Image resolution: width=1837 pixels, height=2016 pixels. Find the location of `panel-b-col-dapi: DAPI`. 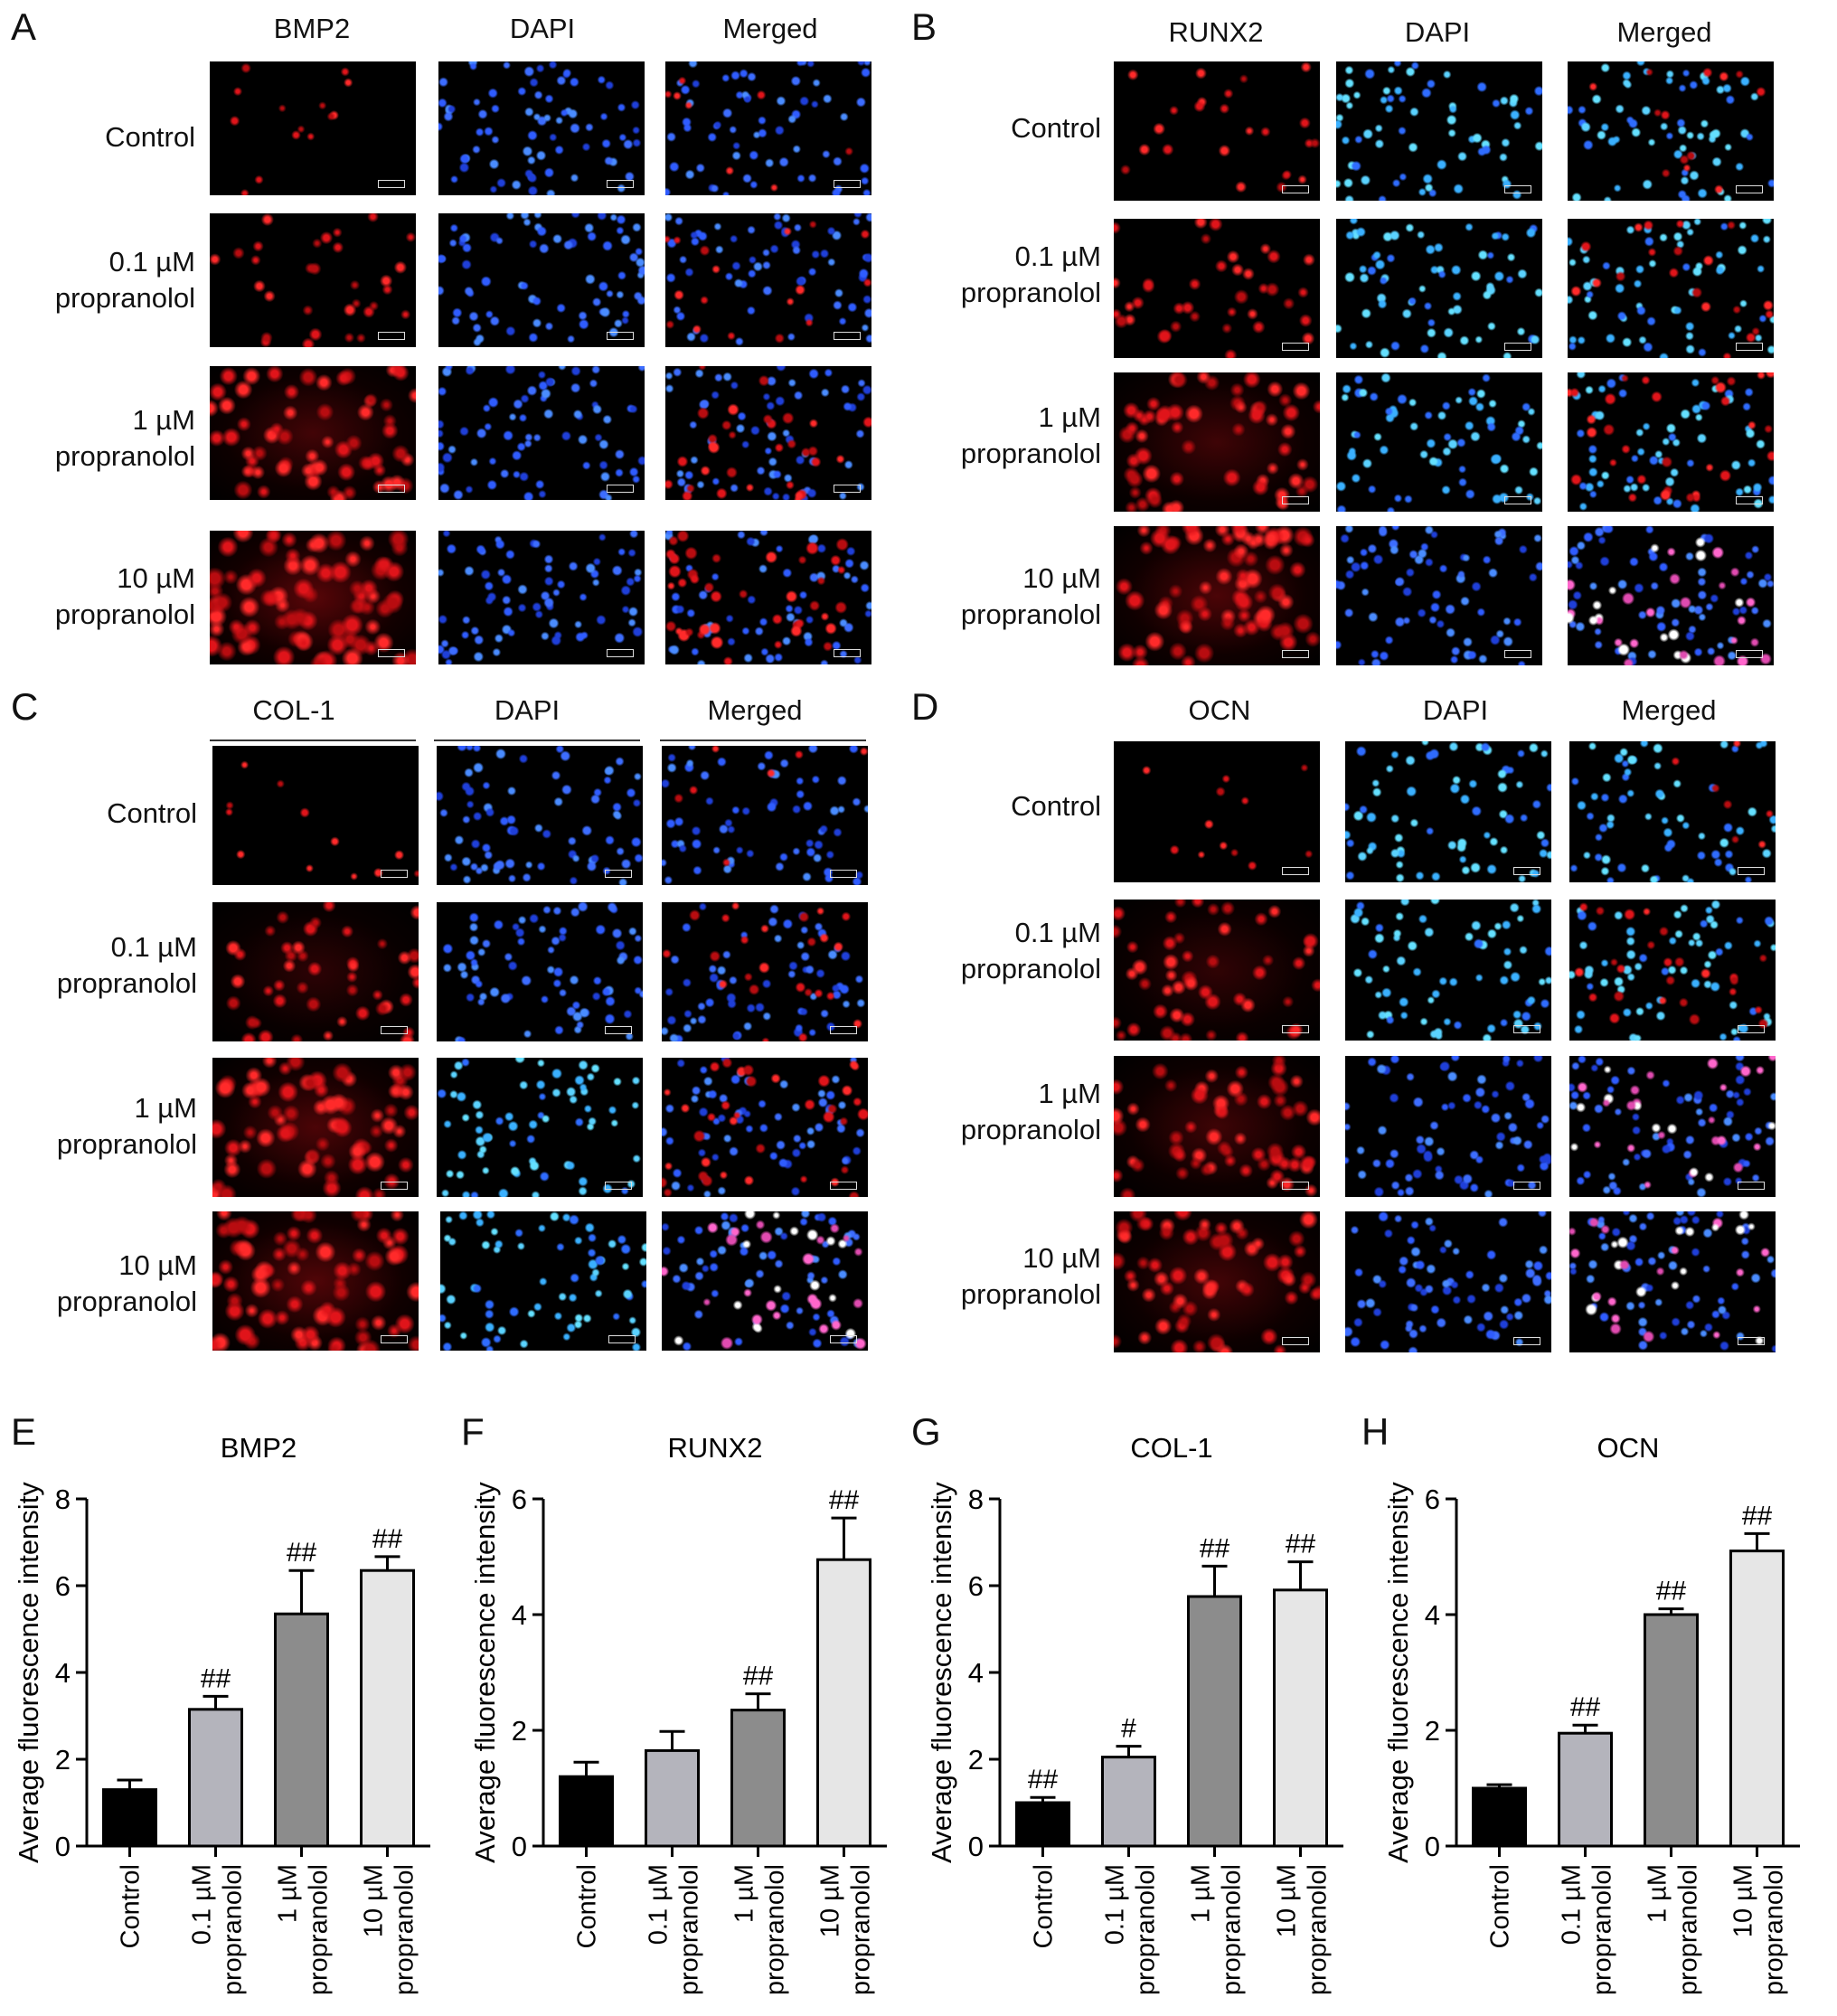

panel-b-col-dapi: DAPI is located at coordinates (1437, 32).